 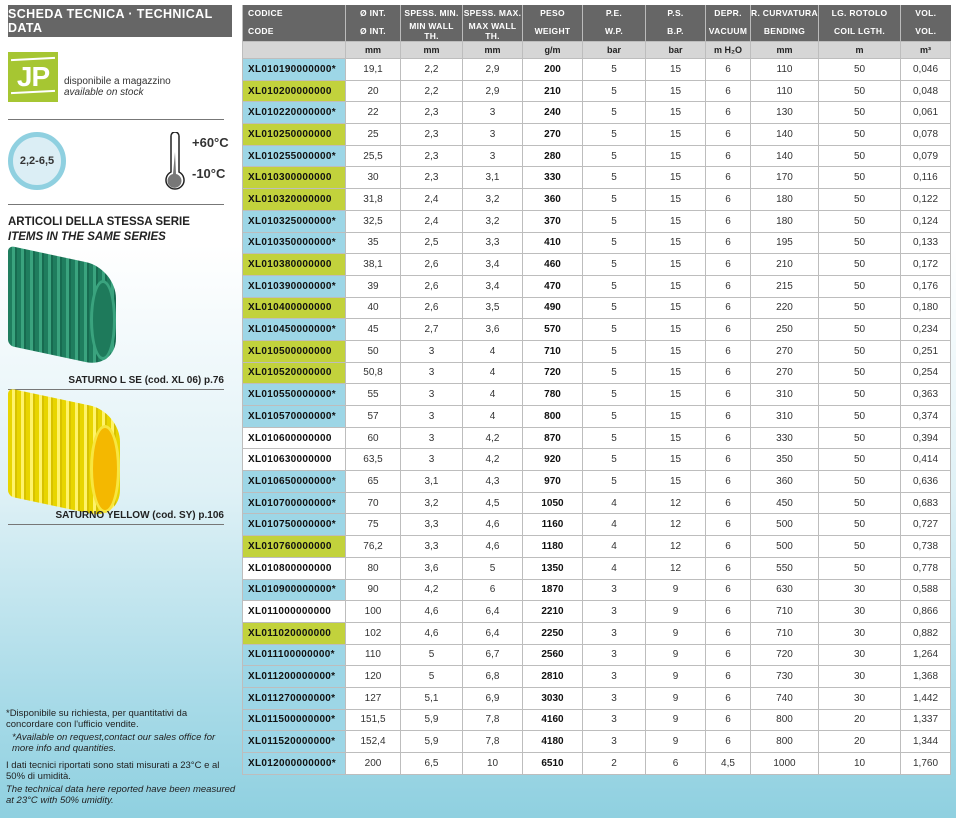 I want to click on cell: 1,344, so click(x=925, y=741).